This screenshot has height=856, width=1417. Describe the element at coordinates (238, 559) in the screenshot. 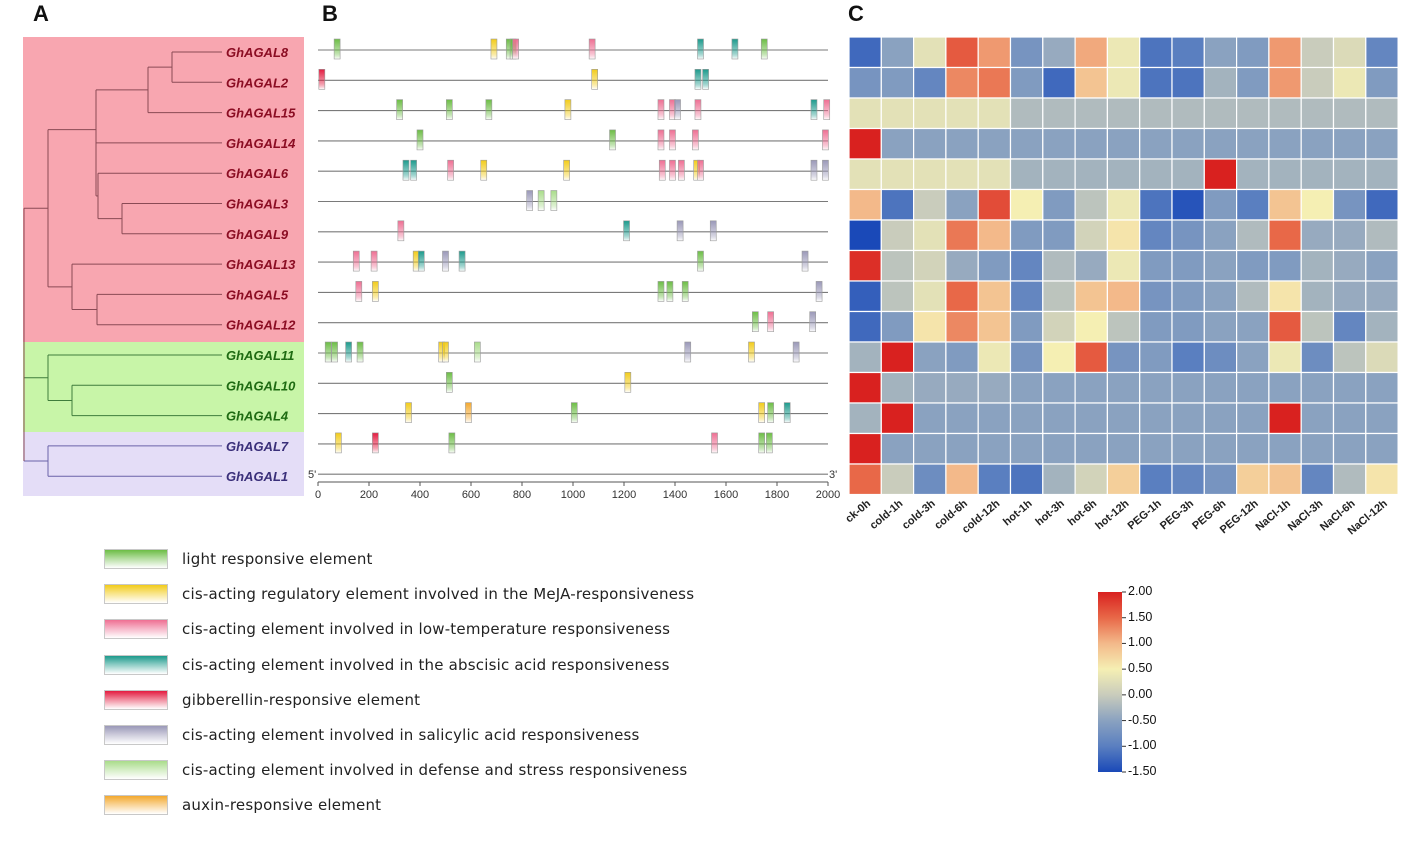

I see `legend-item: light responsive element` at that location.